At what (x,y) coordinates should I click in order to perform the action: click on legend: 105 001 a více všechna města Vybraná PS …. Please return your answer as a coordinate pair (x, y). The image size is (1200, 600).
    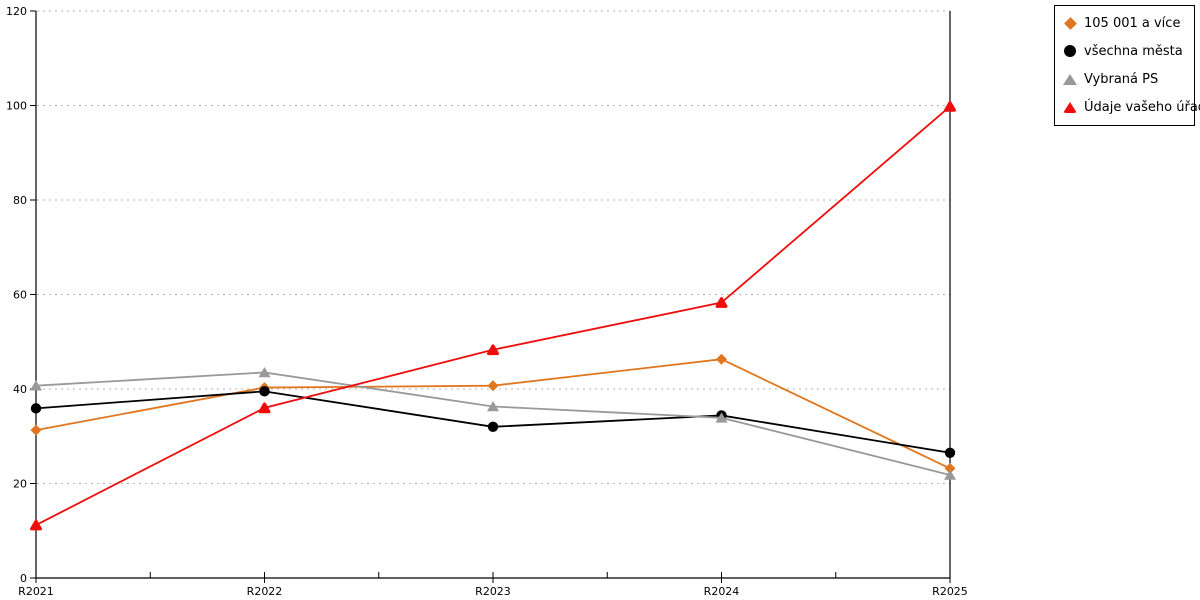
    Looking at the image, I should click on (1127, 65).